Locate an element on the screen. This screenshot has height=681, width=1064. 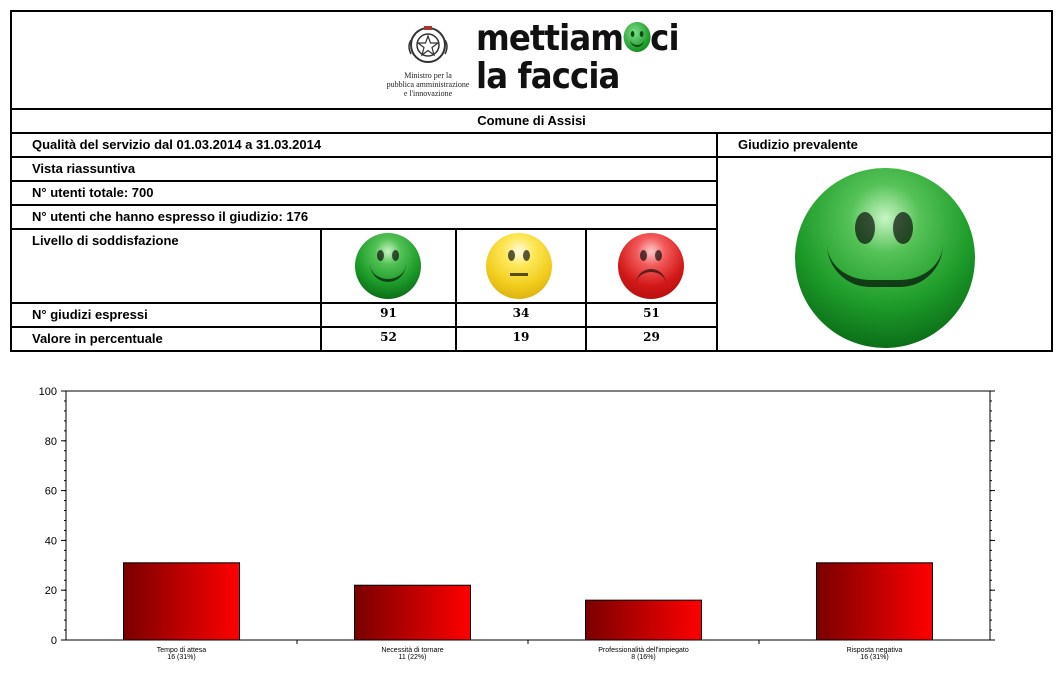
x-category-label: Risposta negativa is located at coordinates (875, 650).